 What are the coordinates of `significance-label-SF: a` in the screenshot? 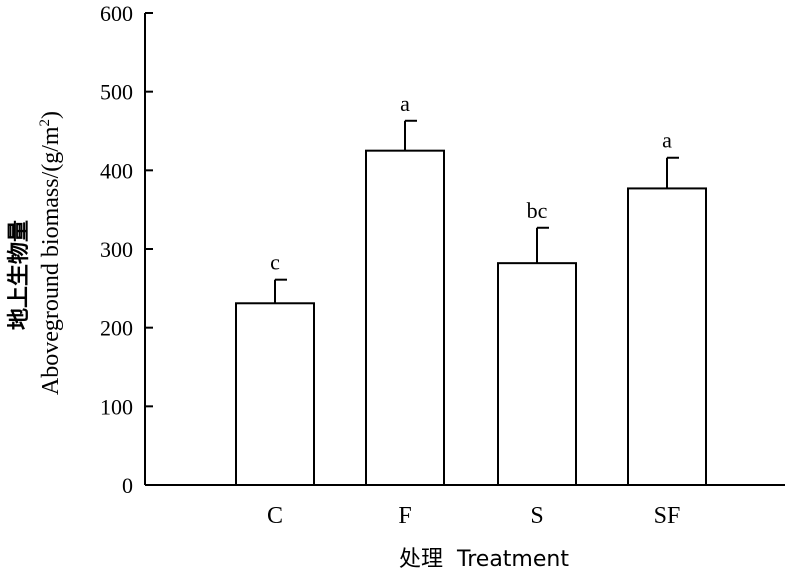 It's located at (667, 140).